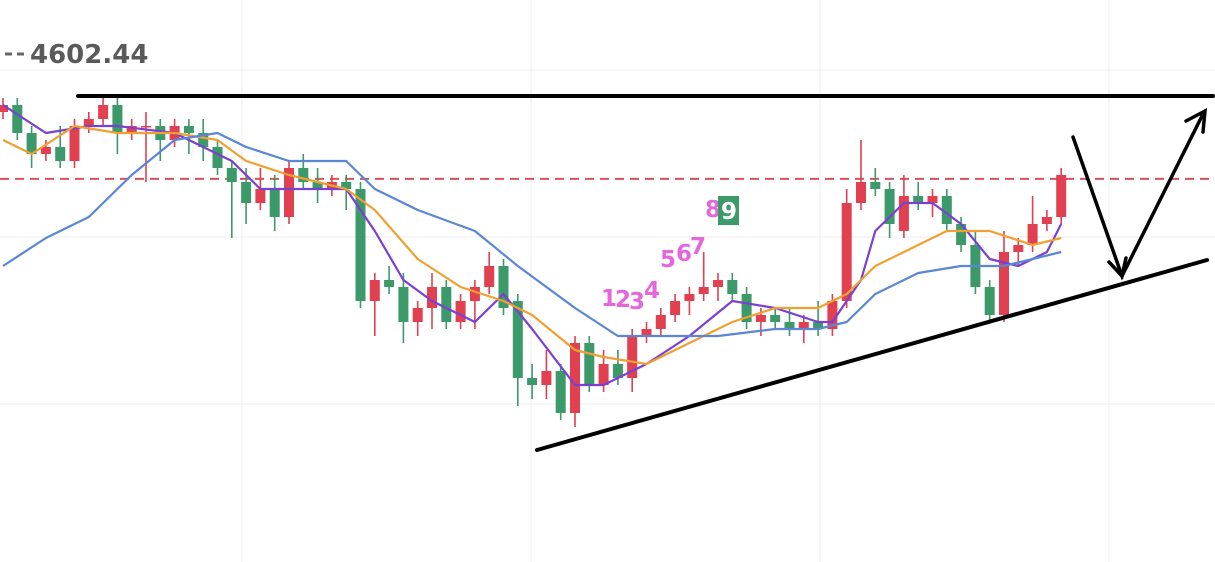 This screenshot has height=562, width=1215. I want to click on count-label: 3, so click(637, 302).